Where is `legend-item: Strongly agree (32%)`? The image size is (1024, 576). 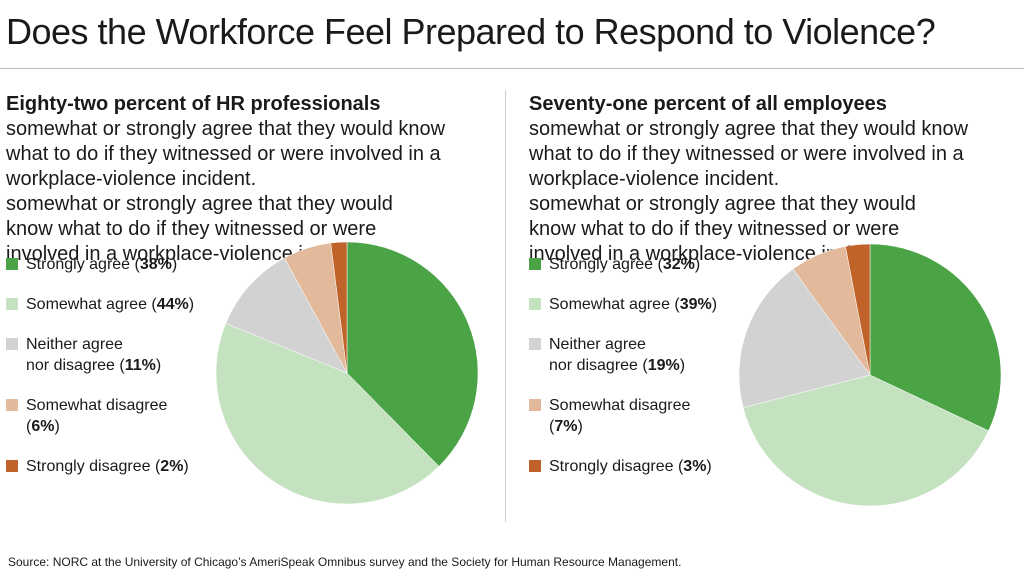 legend-item: Strongly agree (32%) is located at coordinates (639, 264).